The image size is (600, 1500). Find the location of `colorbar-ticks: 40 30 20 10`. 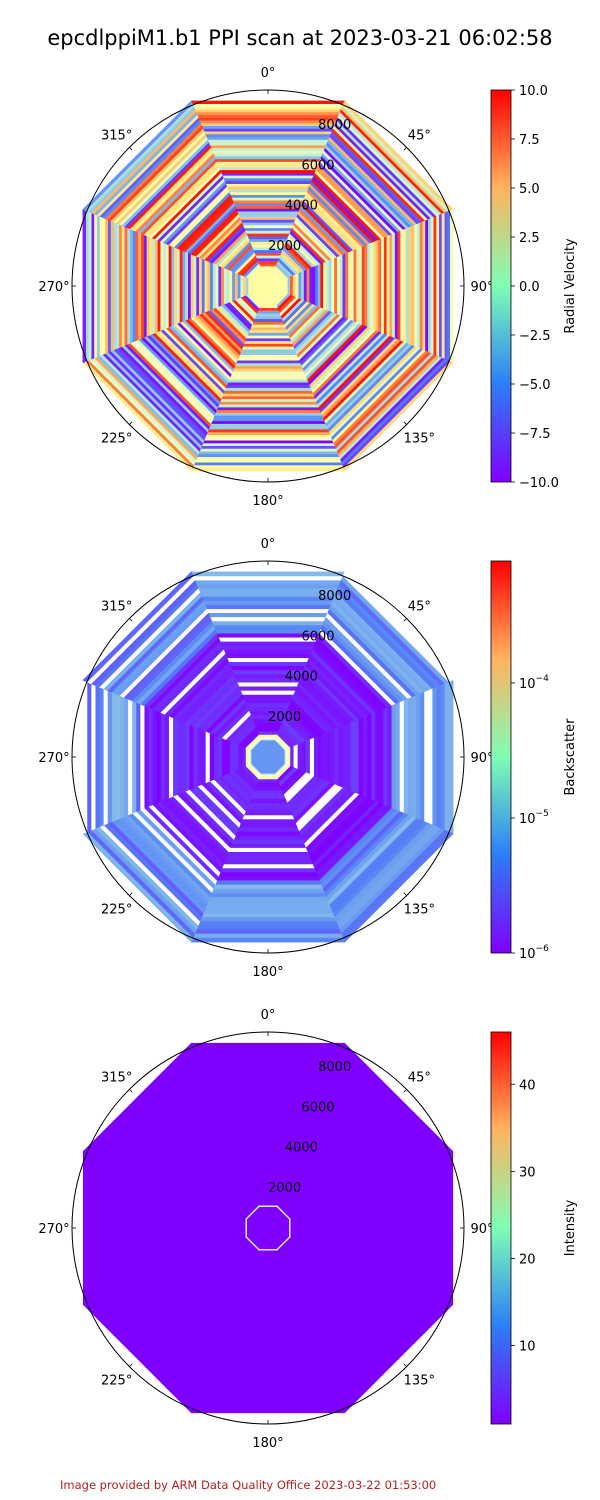

colorbar-ticks: 40 30 20 10 is located at coordinates (523, 1216).